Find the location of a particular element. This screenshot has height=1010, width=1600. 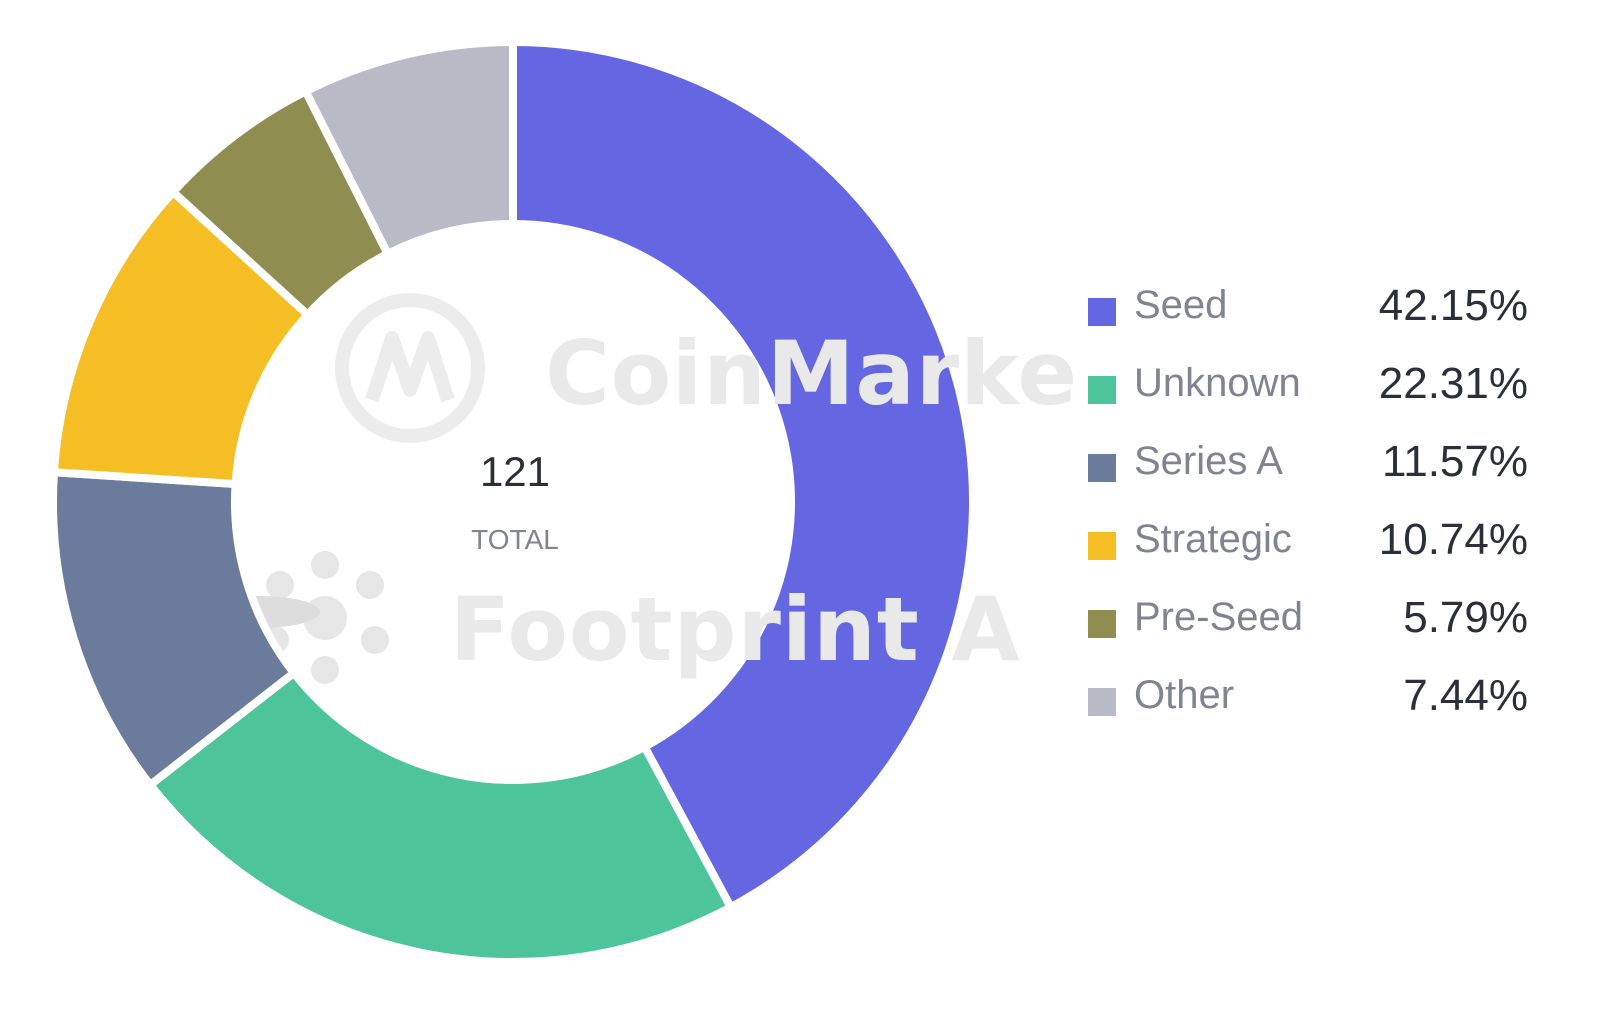

legend-label: Other is located at coordinates (1184, 695).